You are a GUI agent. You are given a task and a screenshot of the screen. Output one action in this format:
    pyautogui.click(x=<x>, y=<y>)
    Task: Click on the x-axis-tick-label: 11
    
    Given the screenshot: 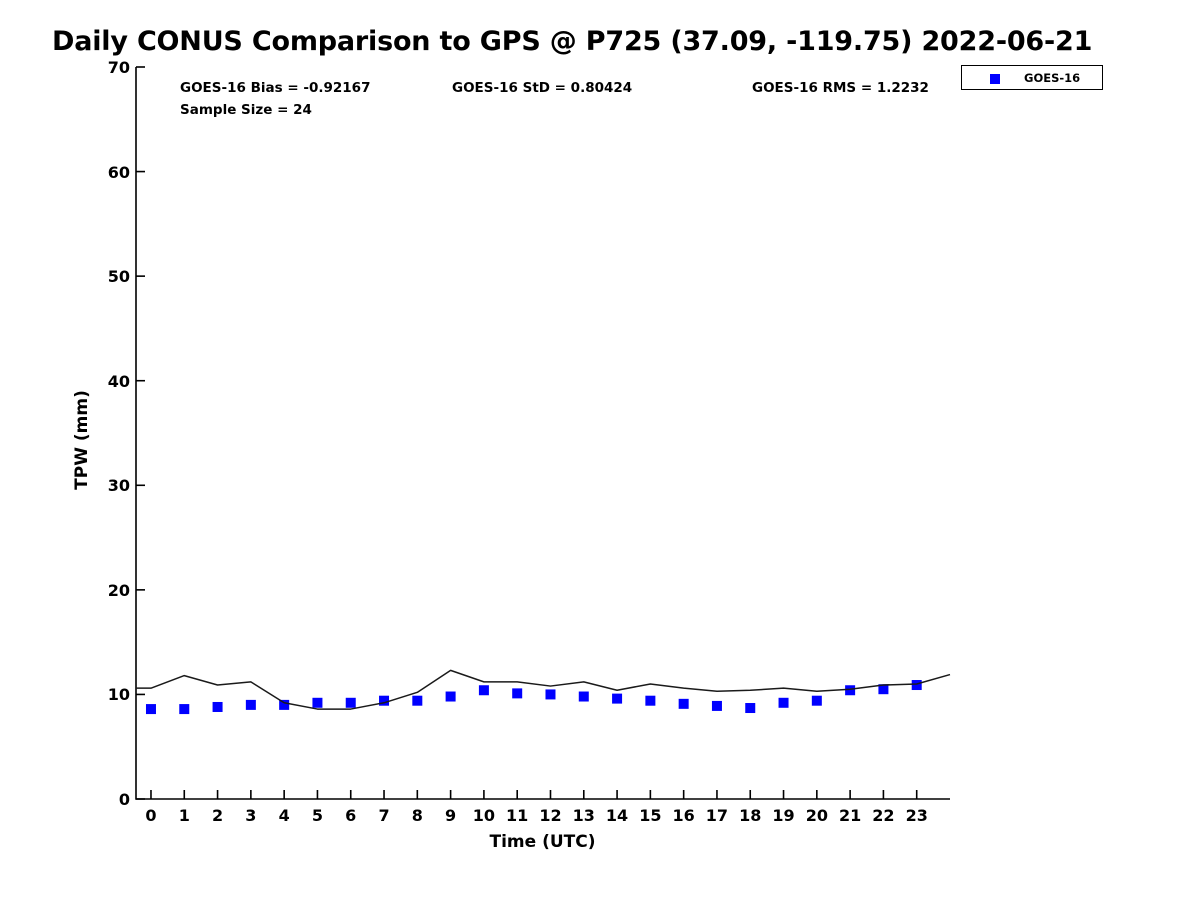 What is the action you would take?
    pyautogui.click(x=517, y=815)
    